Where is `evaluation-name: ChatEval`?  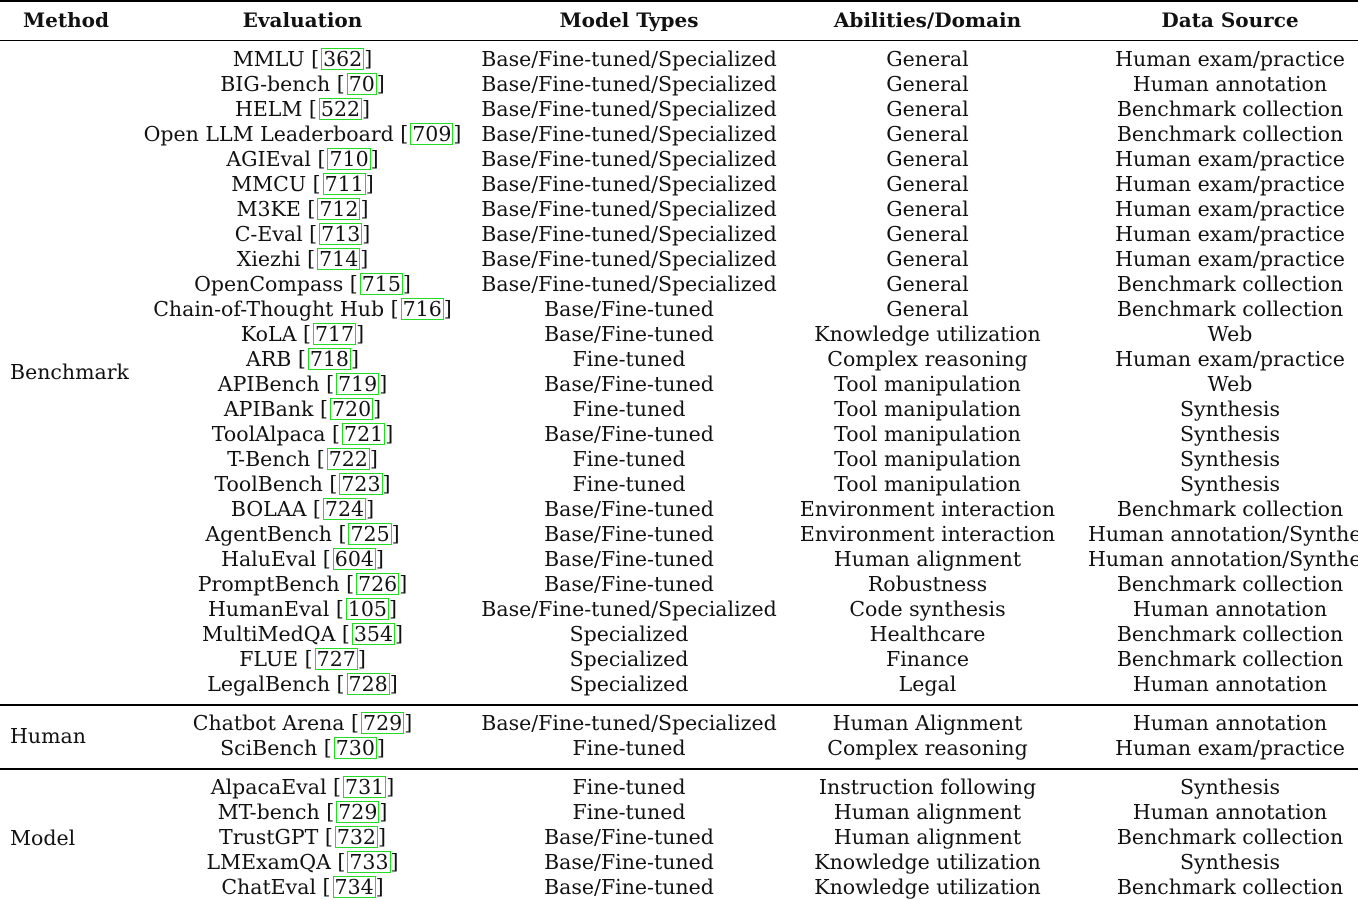
evaluation-name: ChatEval is located at coordinates (269, 887).